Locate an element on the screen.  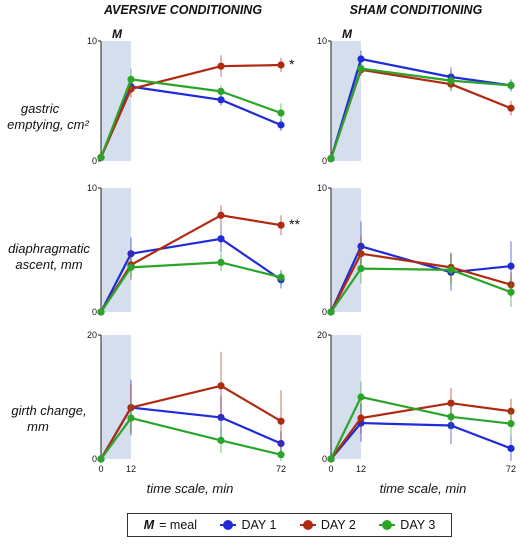
aversive-girth-y-tick-label-top: 20 is located at coordinates (92, 335).